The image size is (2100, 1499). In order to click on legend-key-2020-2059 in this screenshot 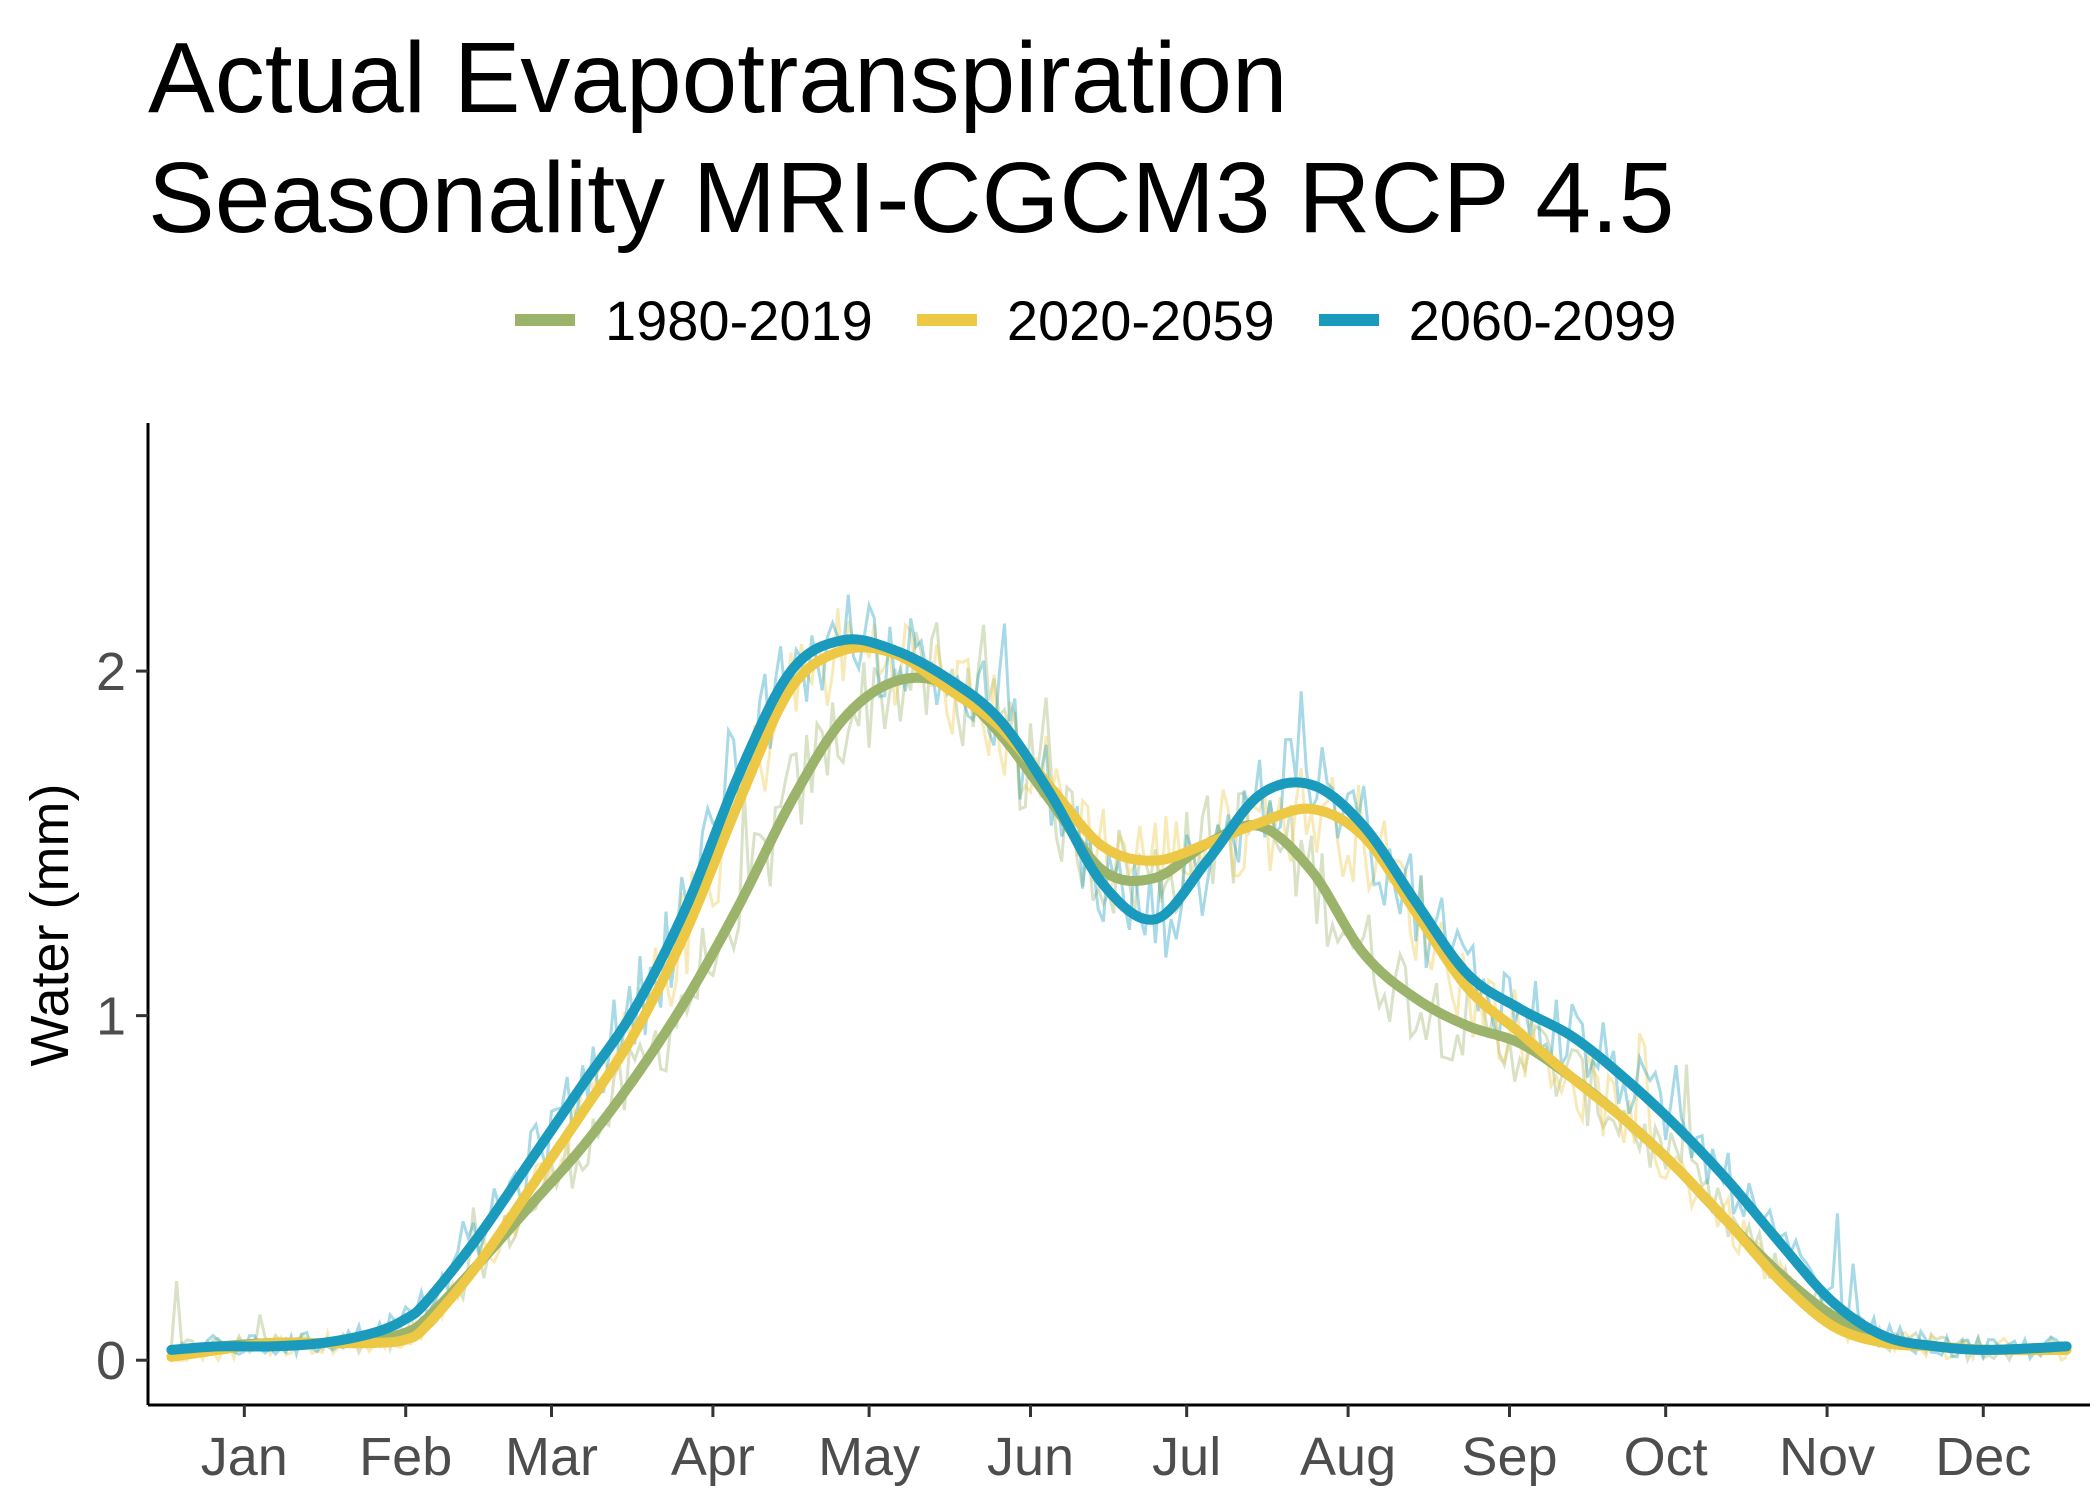, I will do `click(946, 320)`.